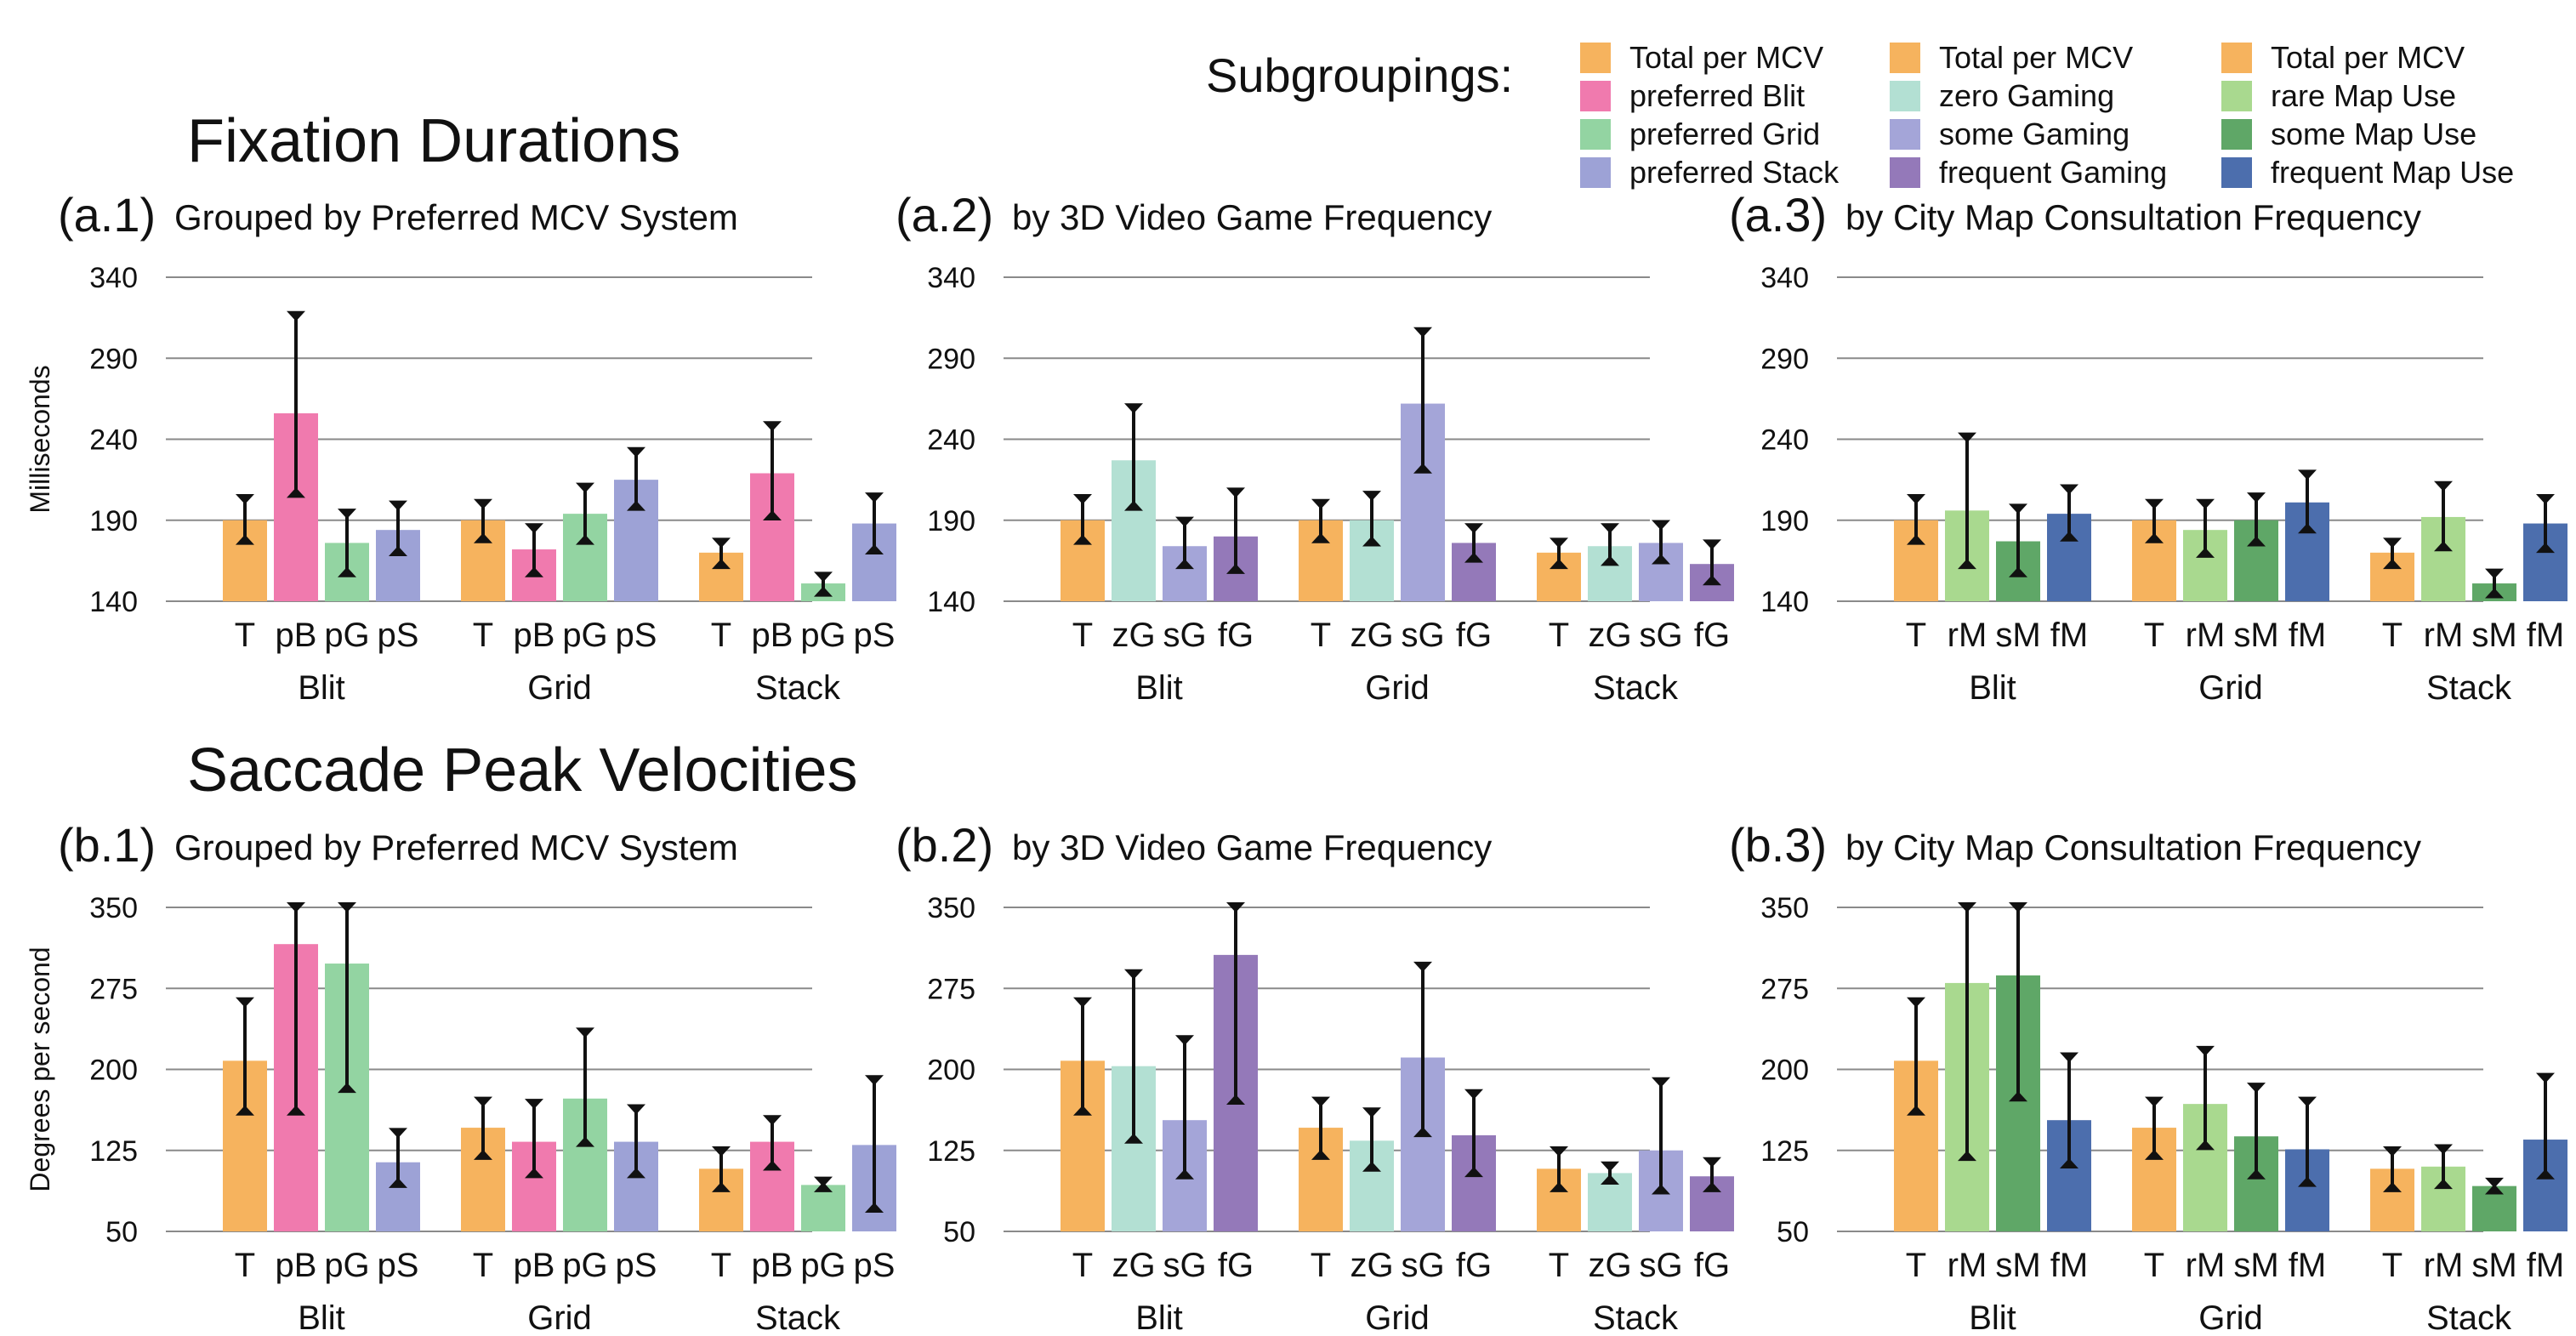  What do you see at coordinates (398, 1265) in the screenshot?
I see `x-tick-label: pS` at bounding box center [398, 1265].